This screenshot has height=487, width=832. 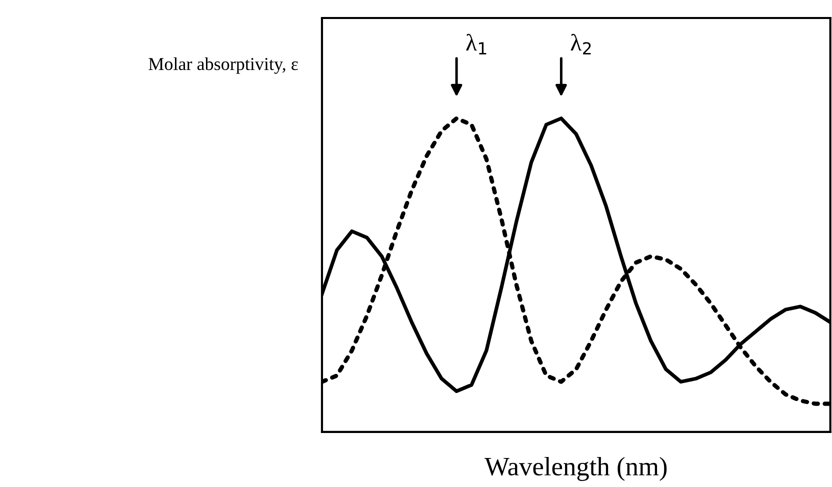 What do you see at coordinates (580, 44) in the screenshot?
I see `text: λ$_{2}$` at bounding box center [580, 44].